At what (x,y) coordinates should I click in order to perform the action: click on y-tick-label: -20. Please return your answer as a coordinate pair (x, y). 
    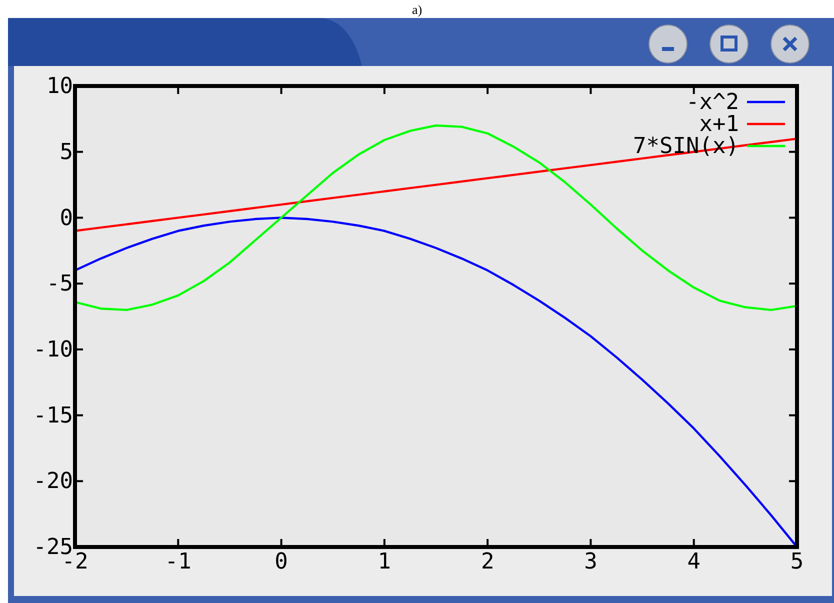
    Looking at the image, I should click on (53, 481).